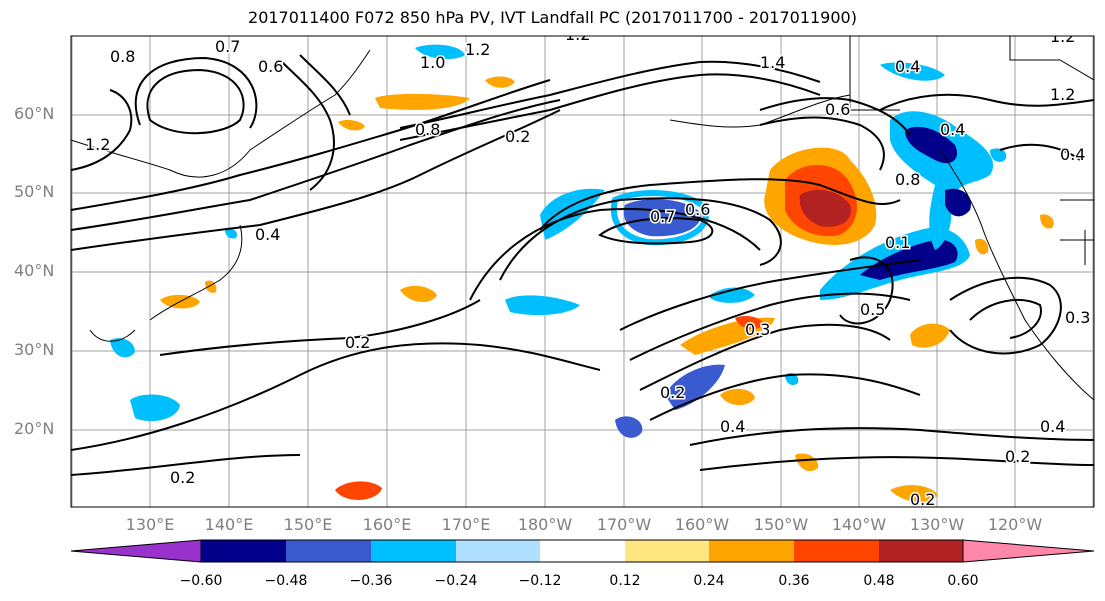 Image resolution: width=1105 pixels, height=601 pixels. What do you see at coordinates (136, 551) in the screenshot?
I see `colorbar-extend-low` at bounding box center [136, 551].